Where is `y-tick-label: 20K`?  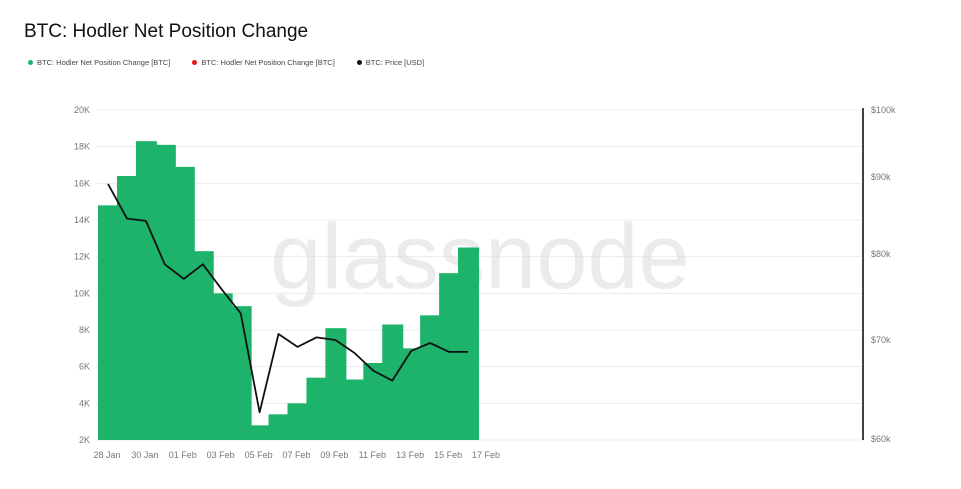
y-tick-label: 20K is located at coordinates (82, 110).